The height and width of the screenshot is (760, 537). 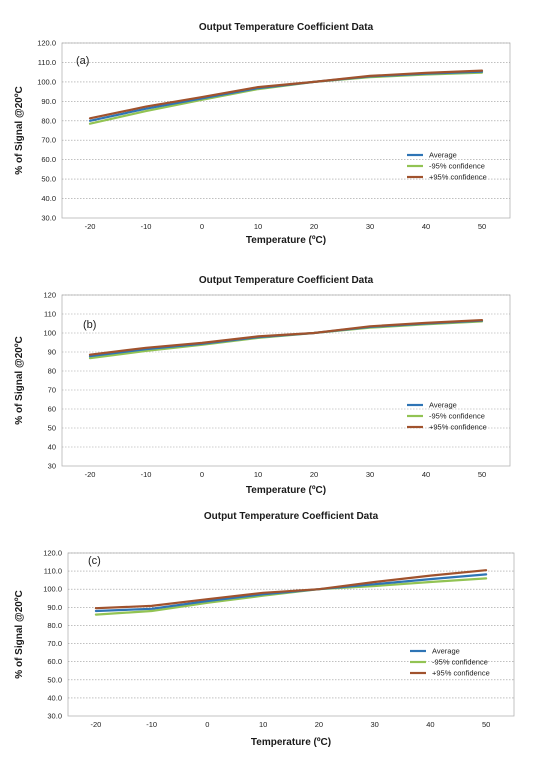 I want to click on series-line-average, so click(x=286, y=96).